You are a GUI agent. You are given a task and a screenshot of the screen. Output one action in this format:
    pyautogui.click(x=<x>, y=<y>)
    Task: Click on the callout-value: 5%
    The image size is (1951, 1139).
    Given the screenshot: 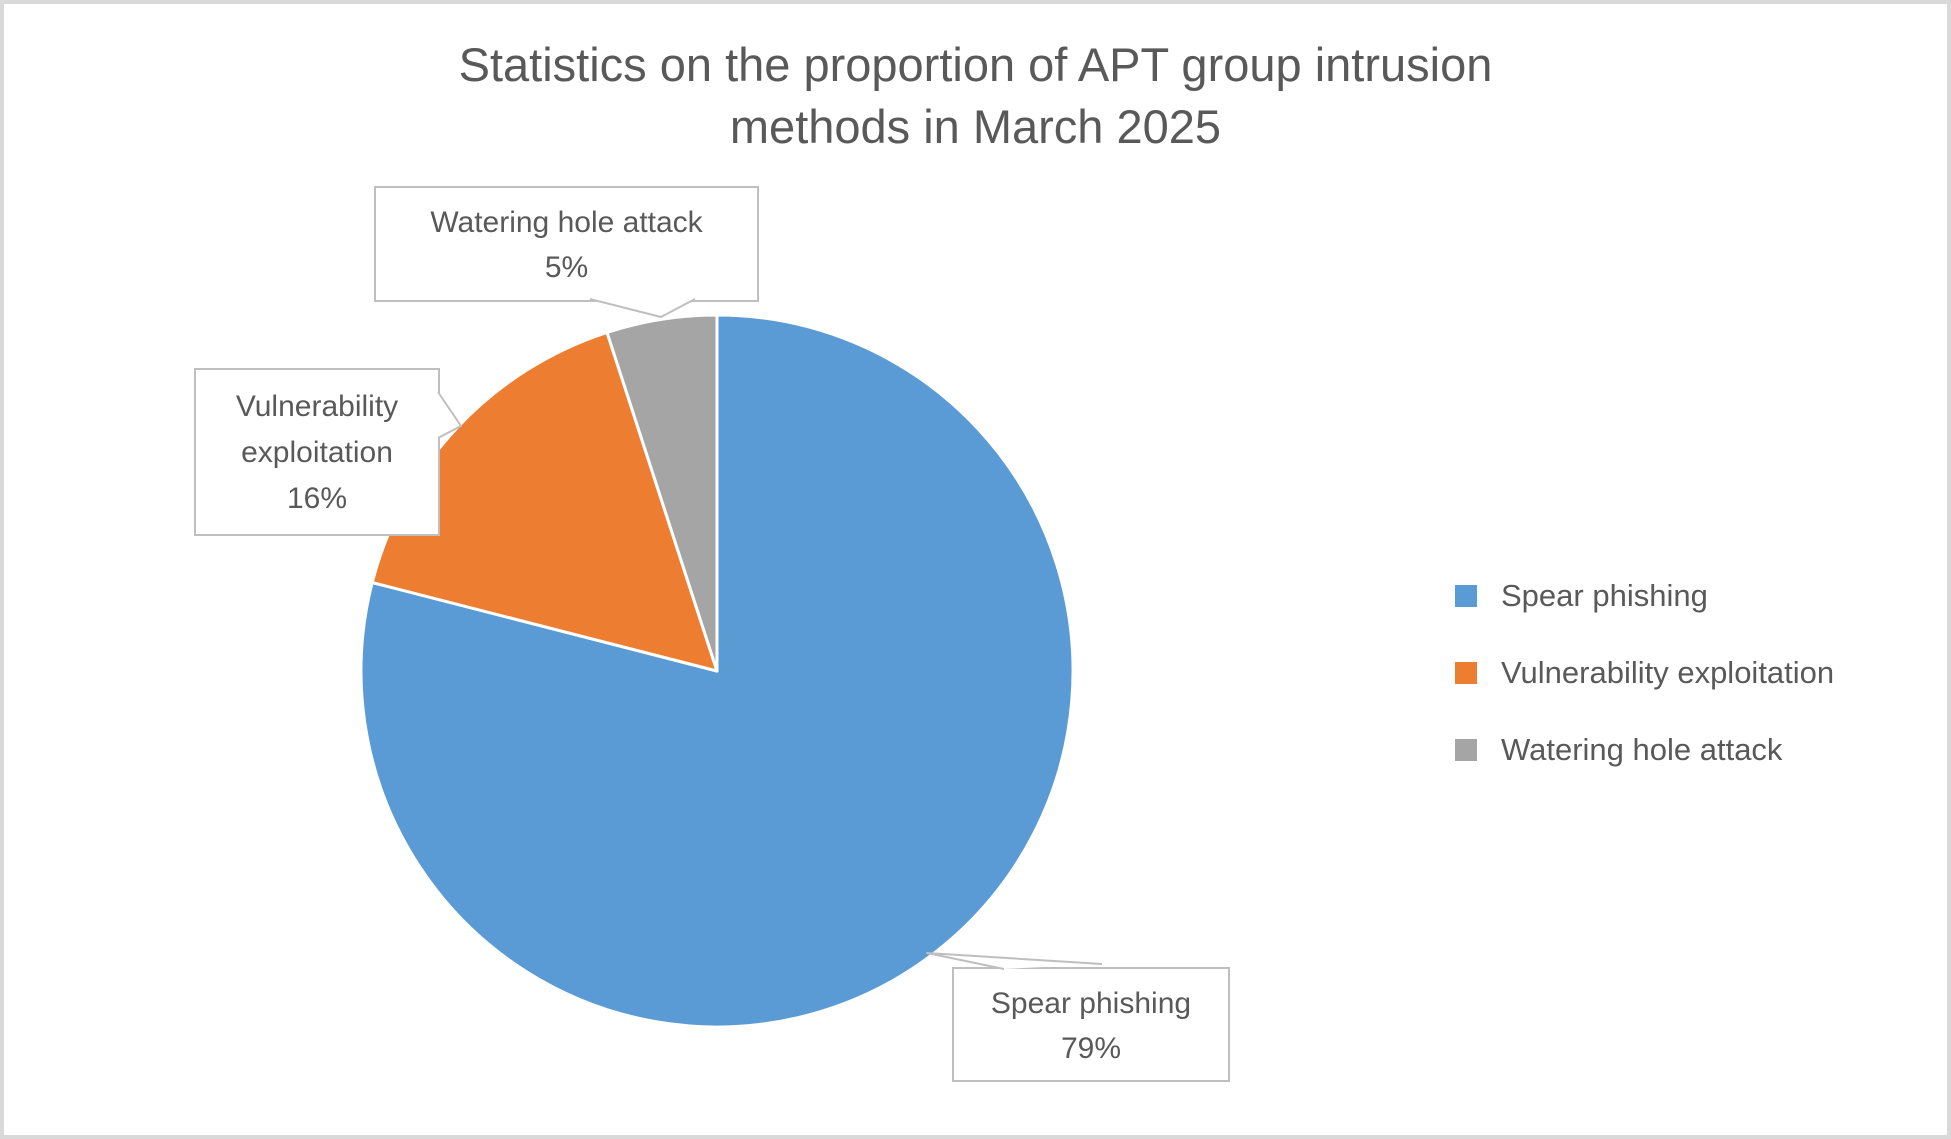 What is the action you would take?
    pyautogui.click(x=566, y=267)
    